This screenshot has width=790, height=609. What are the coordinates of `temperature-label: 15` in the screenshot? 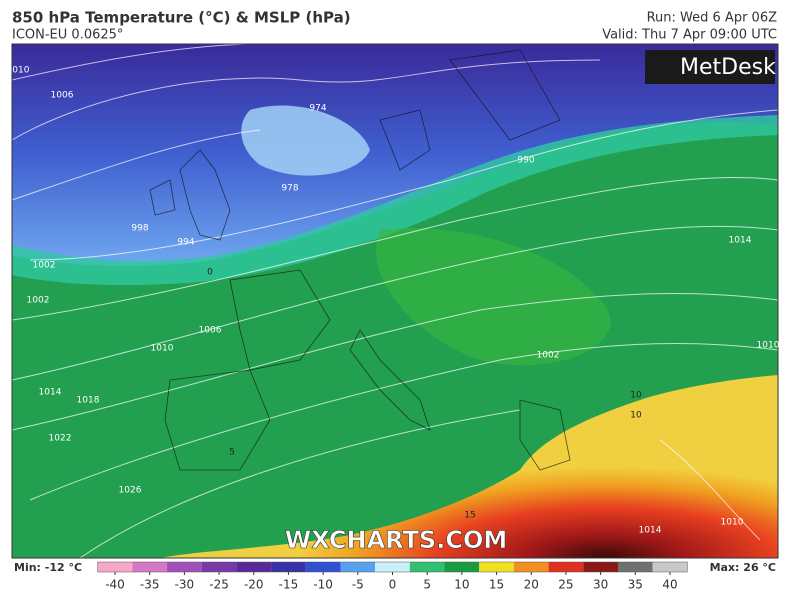 It's located at (469, 516).